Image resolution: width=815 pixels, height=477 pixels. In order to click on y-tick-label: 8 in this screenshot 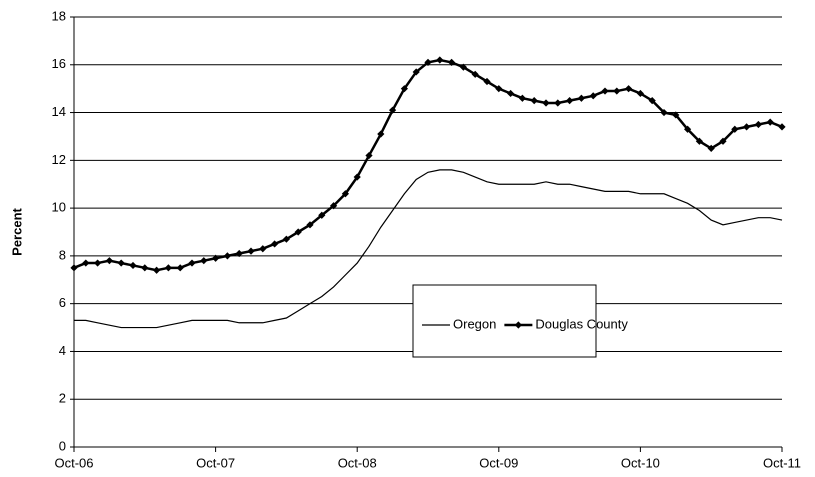, I will do `click(62, 254)`.